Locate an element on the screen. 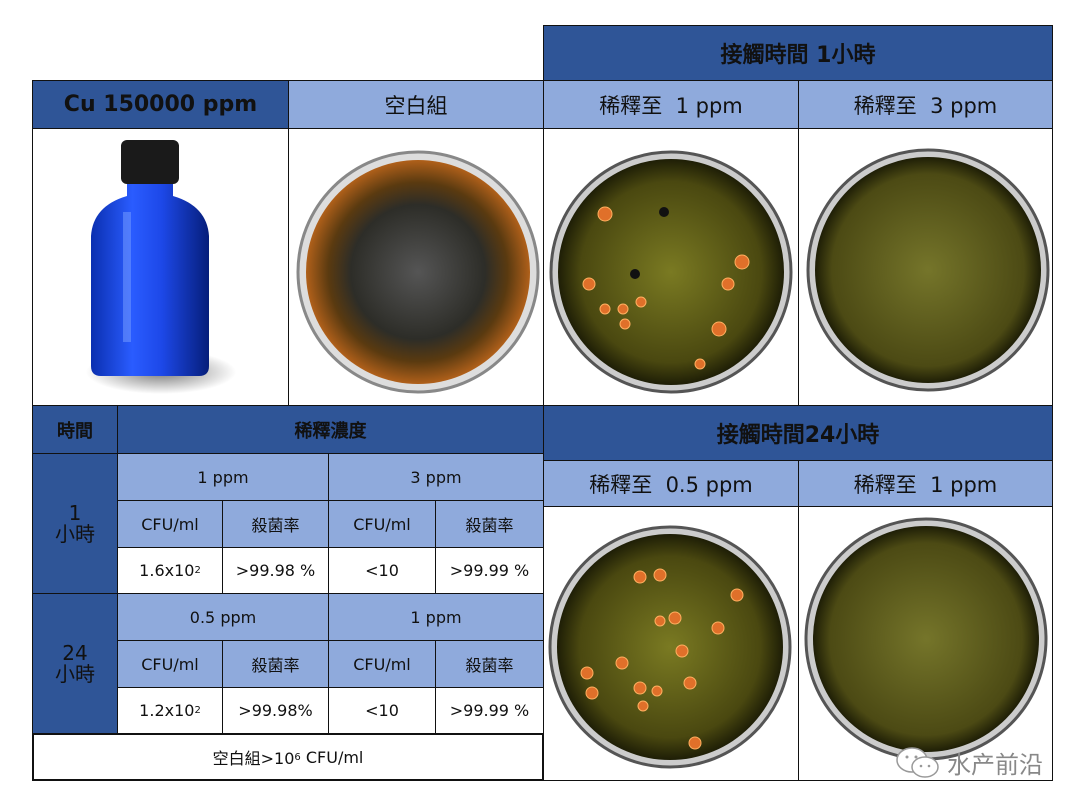 This screenshot has width=1080, height=810. watermark: 水产前沿 is located at coordinates (969, 762).